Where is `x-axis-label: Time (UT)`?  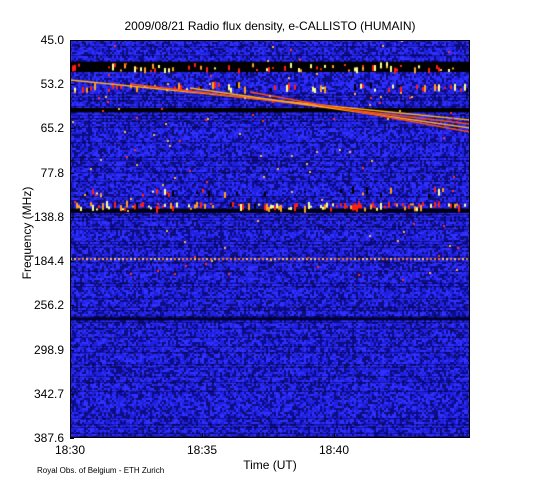 x-axis-label: Time (UT) is located at coordinates (270, 465).